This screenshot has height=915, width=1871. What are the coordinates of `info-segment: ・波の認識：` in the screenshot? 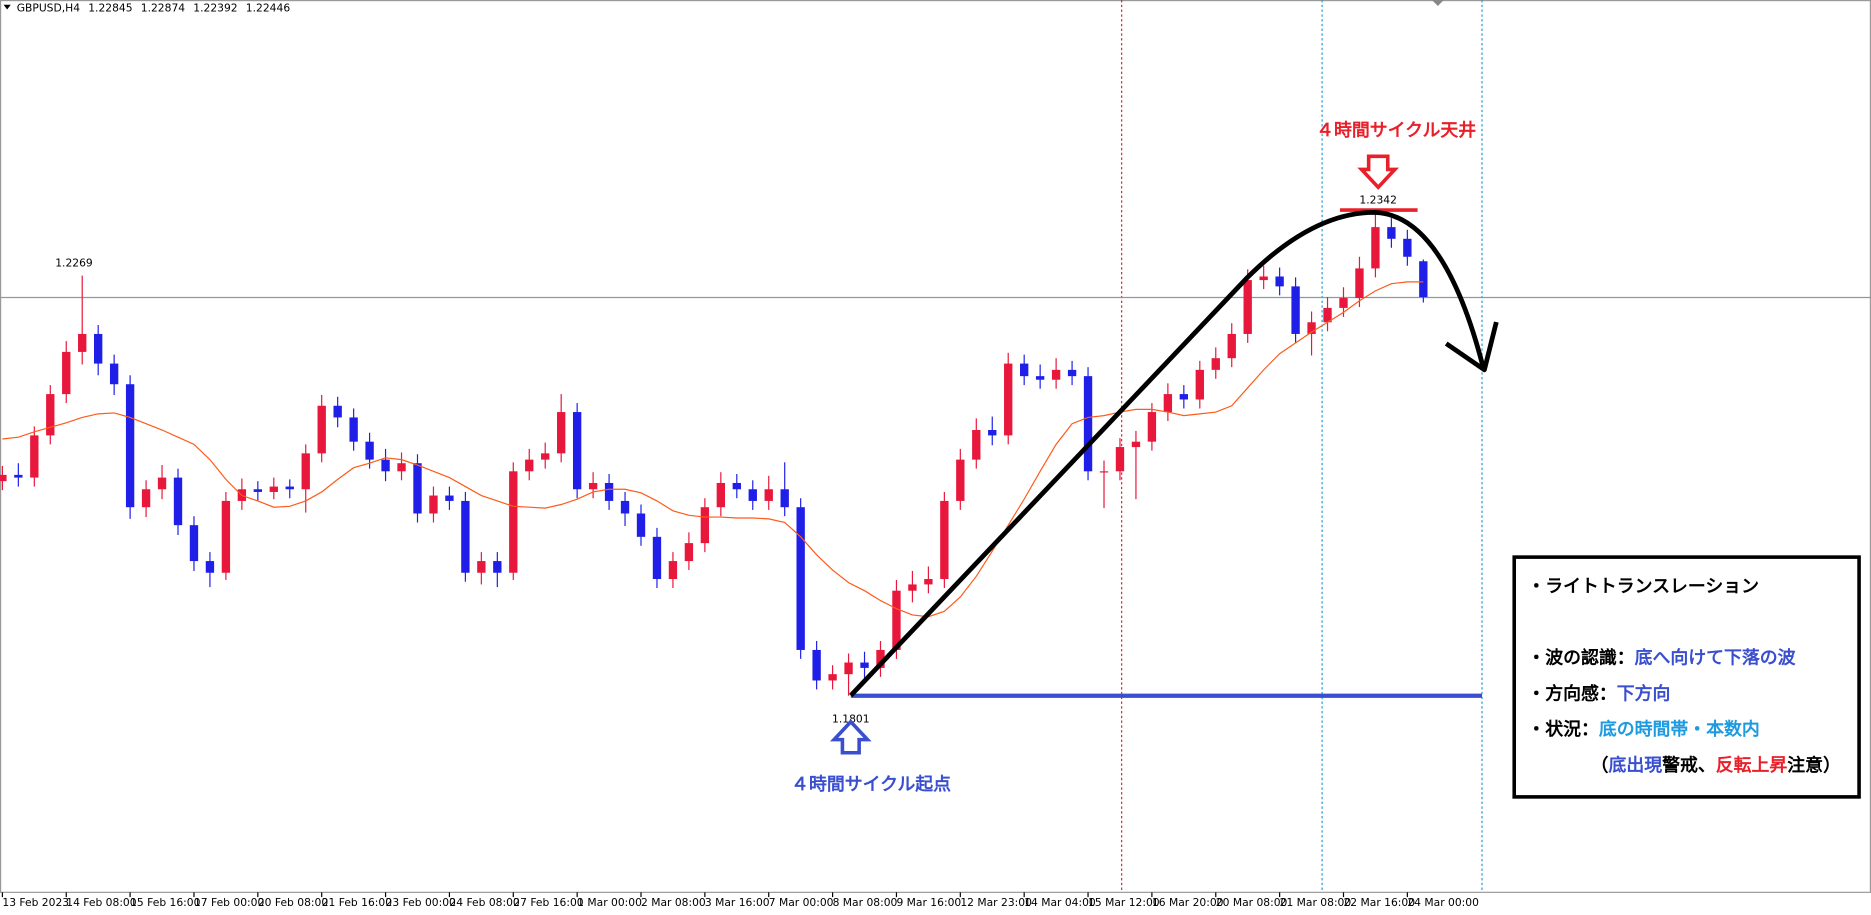 It's located at (1580, 658).